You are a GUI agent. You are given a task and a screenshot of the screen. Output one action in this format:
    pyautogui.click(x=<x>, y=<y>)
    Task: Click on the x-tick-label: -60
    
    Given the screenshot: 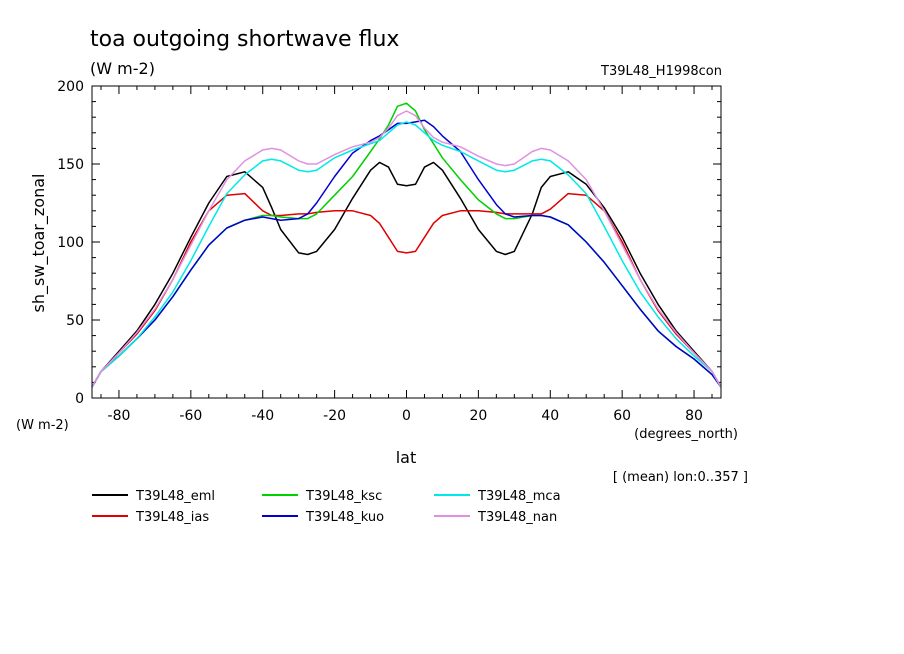 What is the action you would take?
    pyautogui.click(x=190, y=416)
    